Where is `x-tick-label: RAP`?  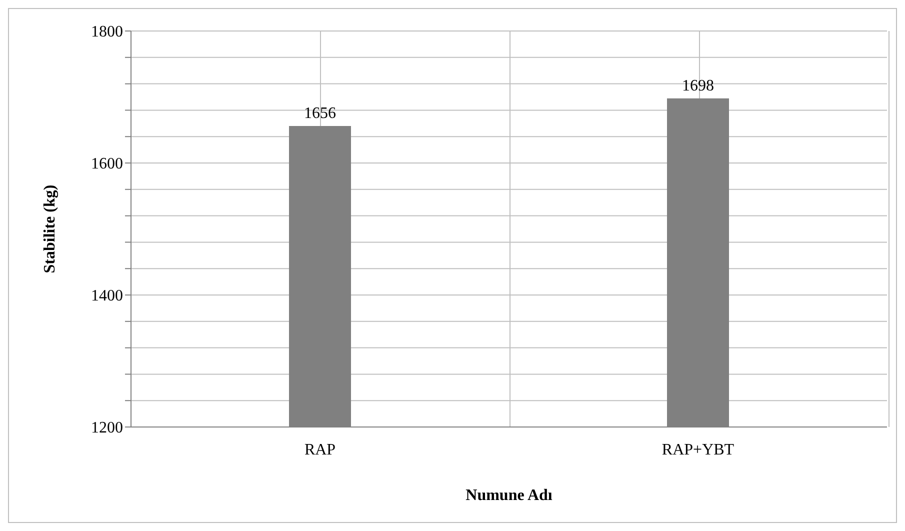 x-tick-label: RAP is located at coordinates (320, 449).